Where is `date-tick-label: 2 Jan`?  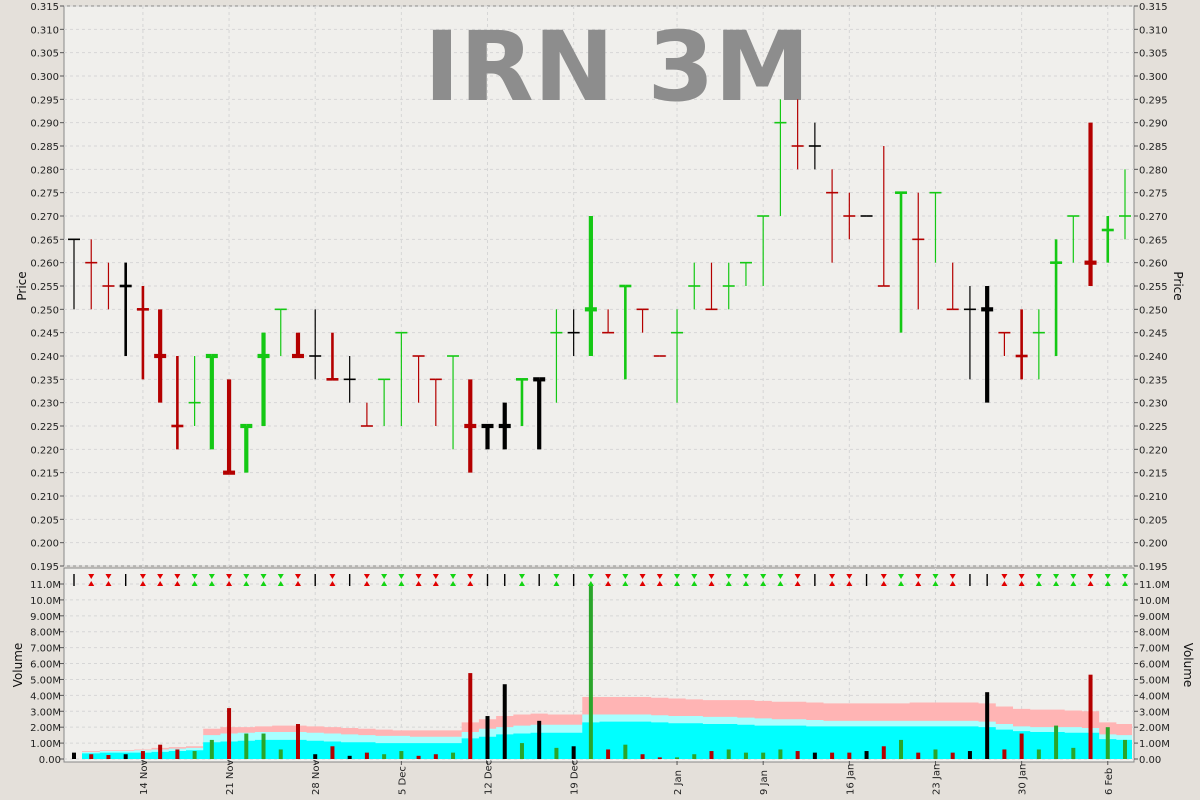
date-tick-label: 2 Jan is located at coordinates (678, 782).